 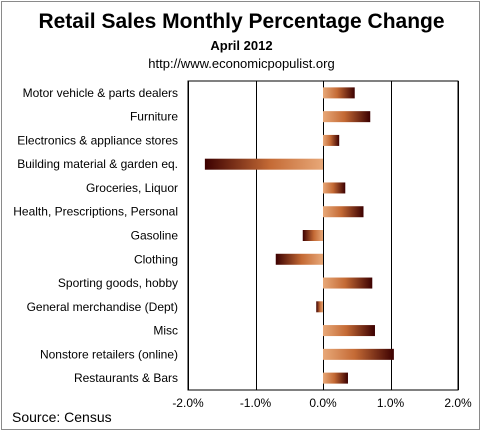 I want to click on category-label: Electronics & appliance stores, so click(x=97, y=140).